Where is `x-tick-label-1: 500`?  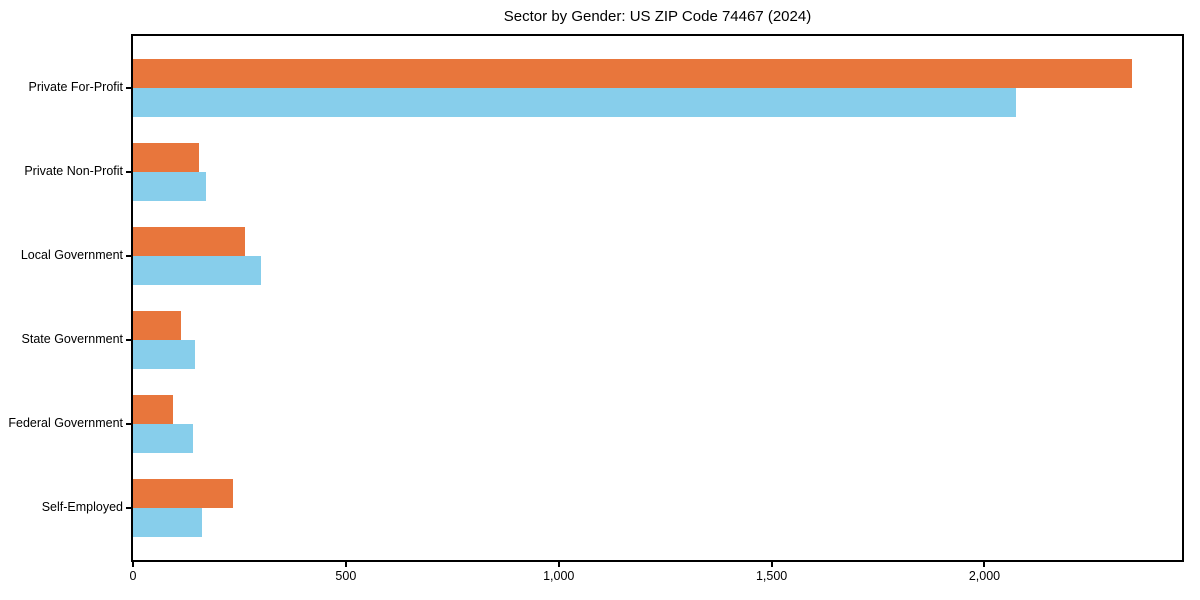 x-tick-label-1: 500 is located at coordinates (346, 576).